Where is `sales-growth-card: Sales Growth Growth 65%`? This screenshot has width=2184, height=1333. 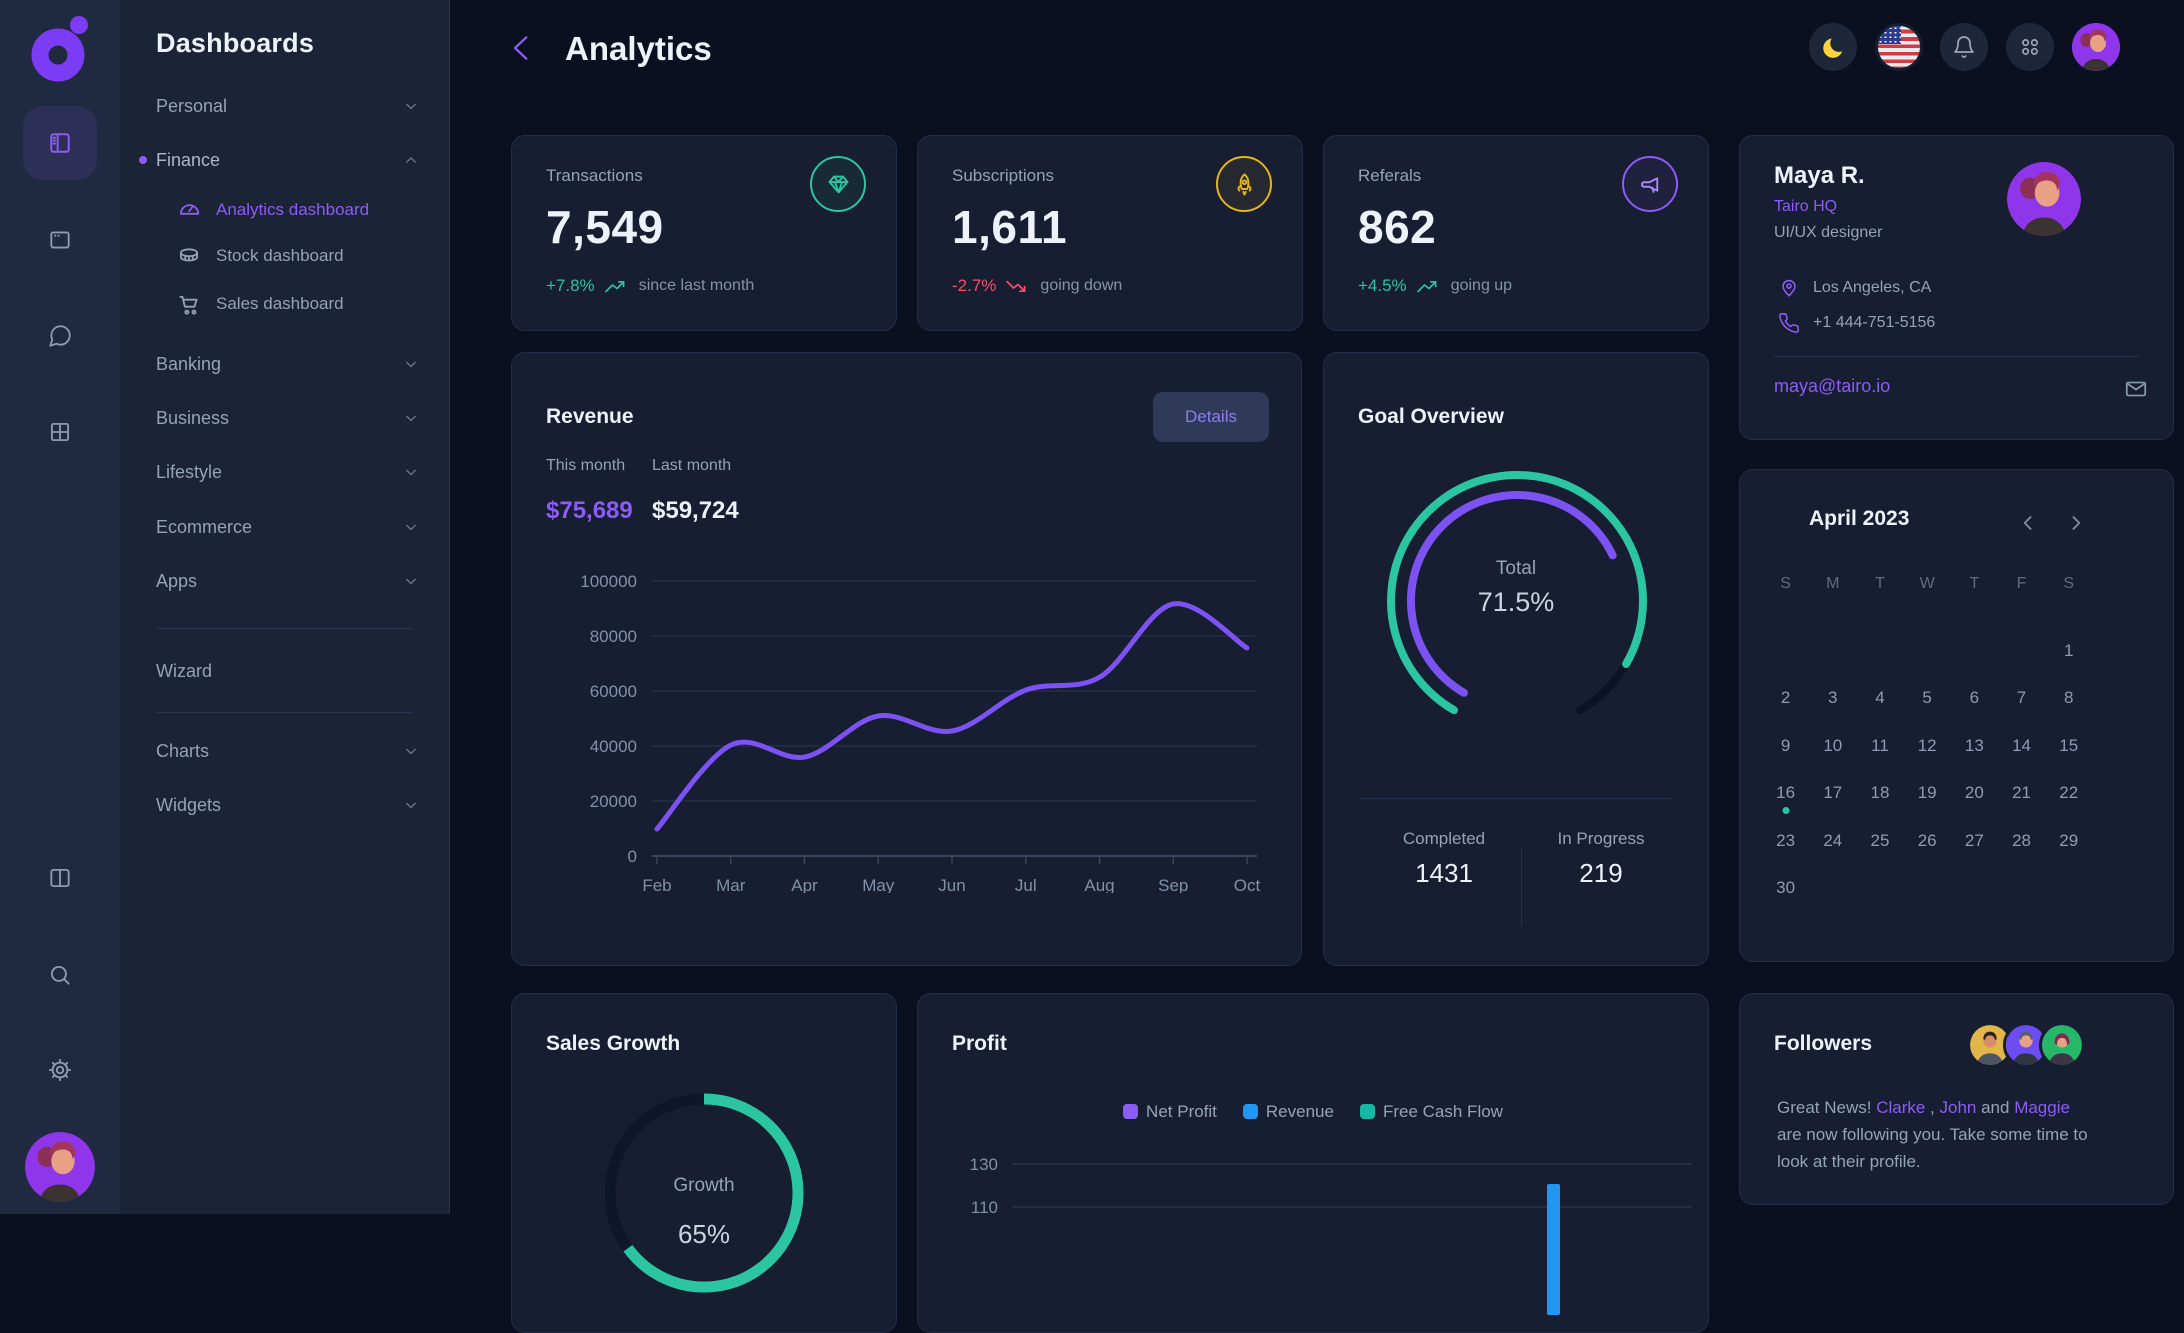 sales-growth-card: Sales Growth Growth 65% is located at coordinates (704, 1163).